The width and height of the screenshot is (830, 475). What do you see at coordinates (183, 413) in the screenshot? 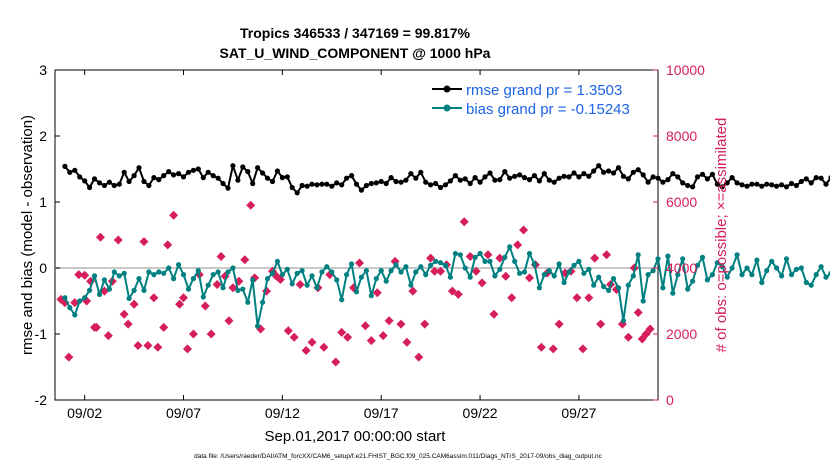
I see `x-tick-label: 09/07` at bounding box center [183, 413].